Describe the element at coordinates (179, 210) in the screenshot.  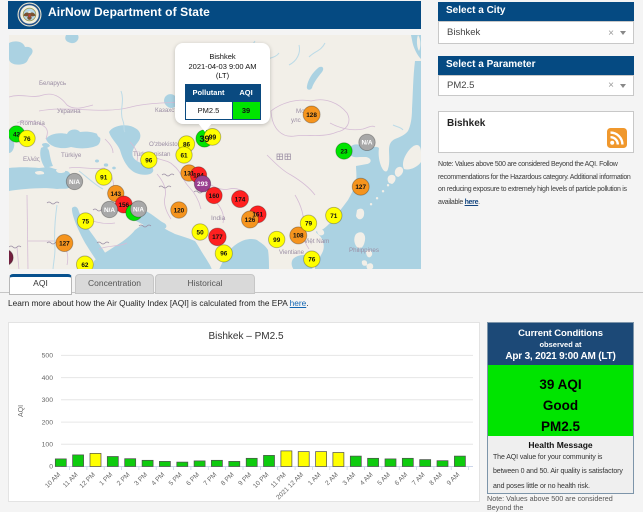
I see `svg-text: 120` at that location.